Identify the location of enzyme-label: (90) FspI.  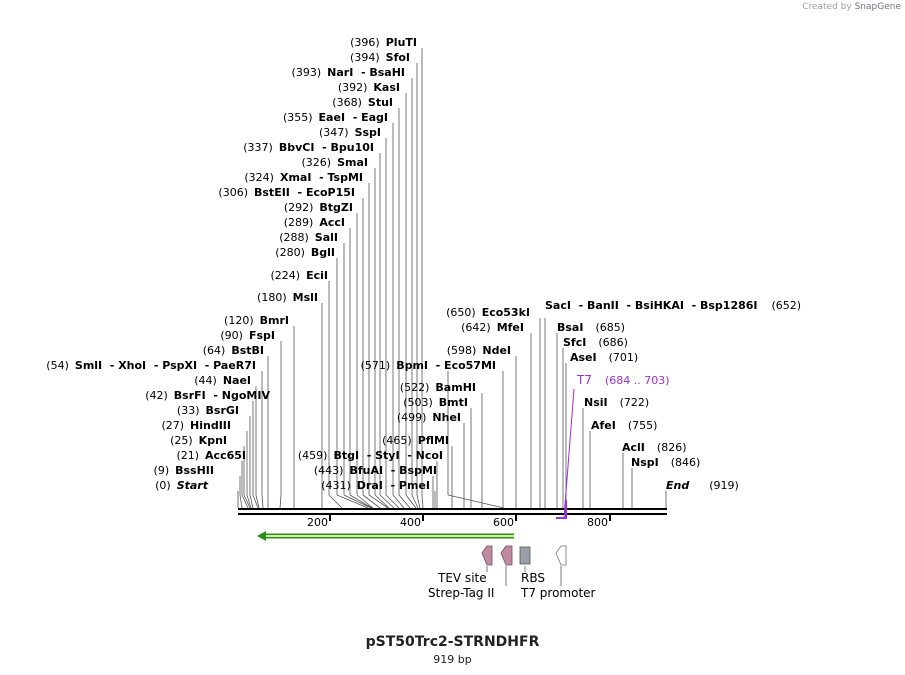
(247, 335).